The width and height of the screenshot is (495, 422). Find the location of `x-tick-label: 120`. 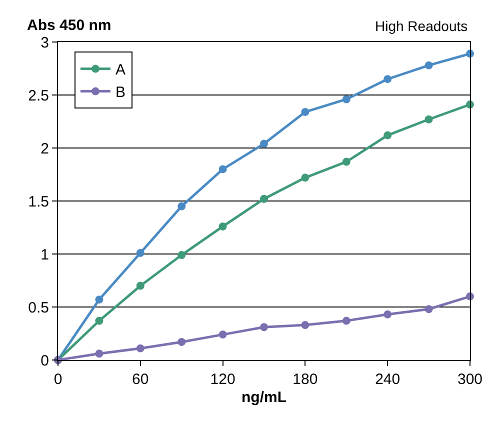

x-tick-label: 120 is located at coordinates (223, 379).